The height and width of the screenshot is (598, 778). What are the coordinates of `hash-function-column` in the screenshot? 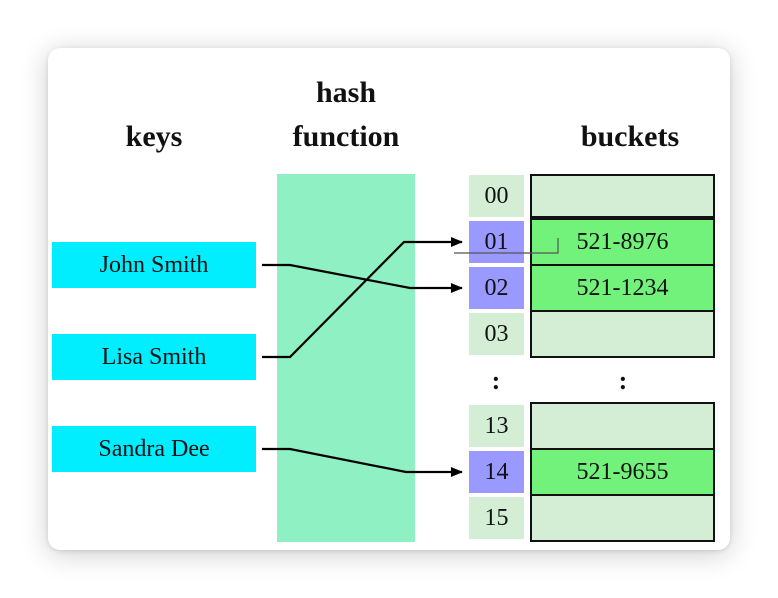 It's located at (346, 358).